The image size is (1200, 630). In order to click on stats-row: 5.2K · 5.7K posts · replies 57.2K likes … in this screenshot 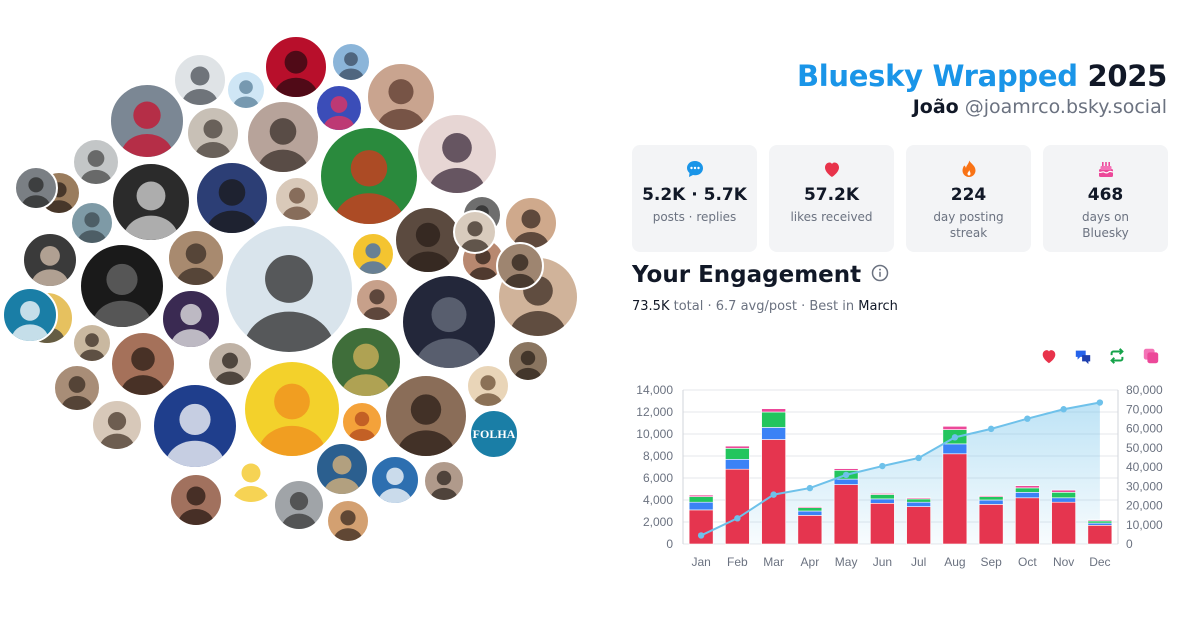, I will do `click(900, 198)`.